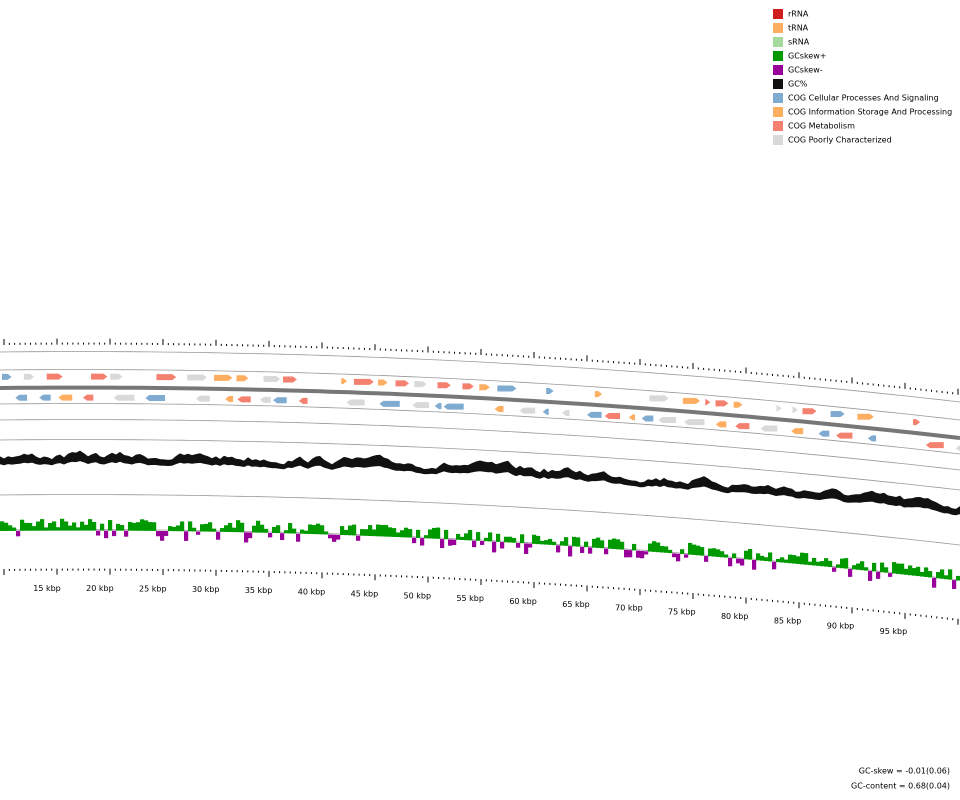  Describe the element at coordinates (629, 608) in the screenshot. I see `scale-label: 70 kbp` at that location.